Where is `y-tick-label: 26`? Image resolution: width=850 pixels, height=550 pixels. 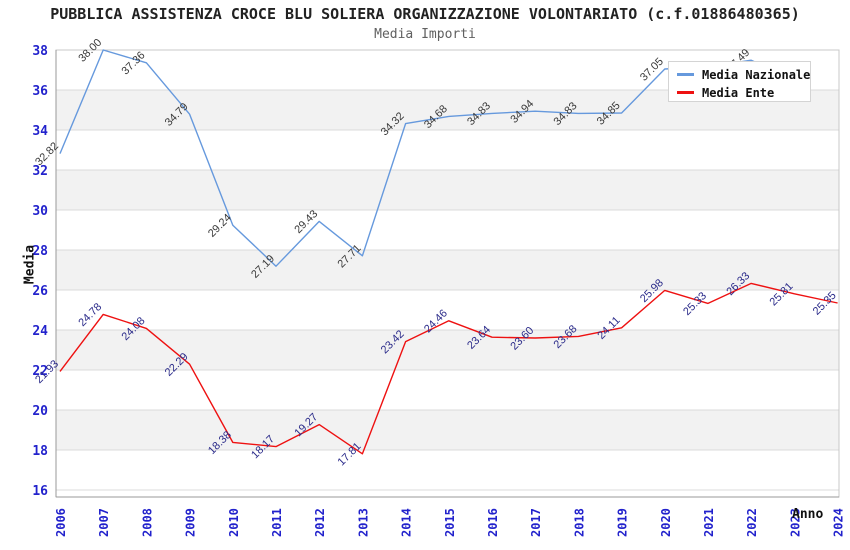 y-tick-label: 26 is located at coordinates (40, 291).